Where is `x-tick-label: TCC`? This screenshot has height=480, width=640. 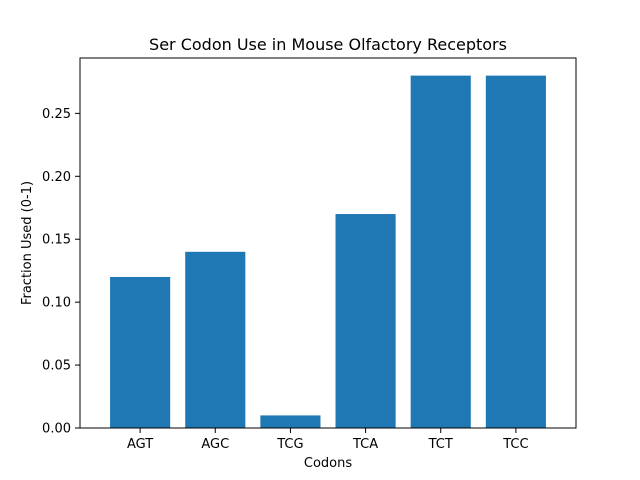
x-tick-label: TCC is located at coordinates (515, 444).